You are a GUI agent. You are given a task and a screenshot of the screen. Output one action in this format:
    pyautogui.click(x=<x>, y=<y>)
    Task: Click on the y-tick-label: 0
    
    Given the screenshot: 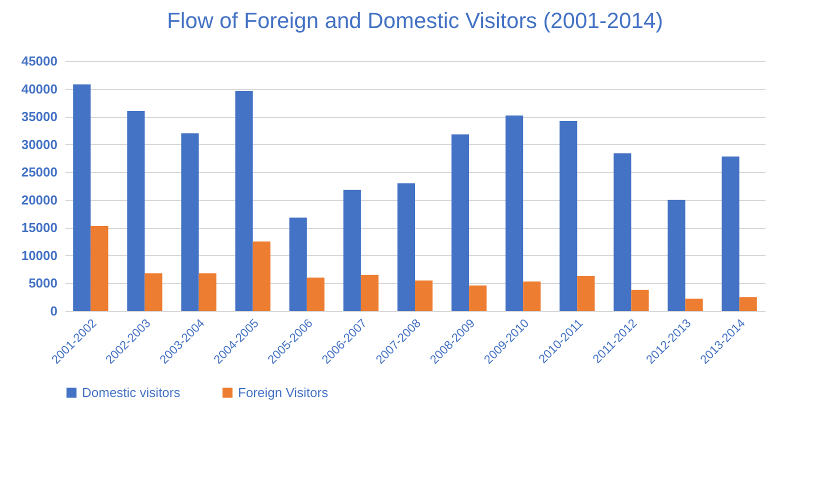 What is the action you would take?
    pyautogui.click(x=54, y=311)
    